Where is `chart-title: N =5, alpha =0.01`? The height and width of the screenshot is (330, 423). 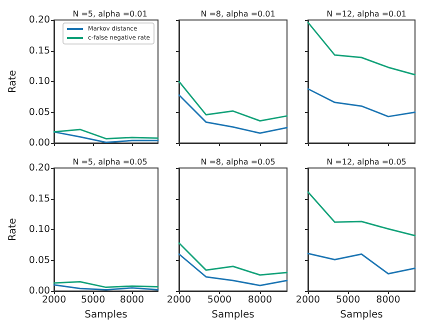 chart-title: N =5, alpha =0.01 is located at coordinates (110, 14).